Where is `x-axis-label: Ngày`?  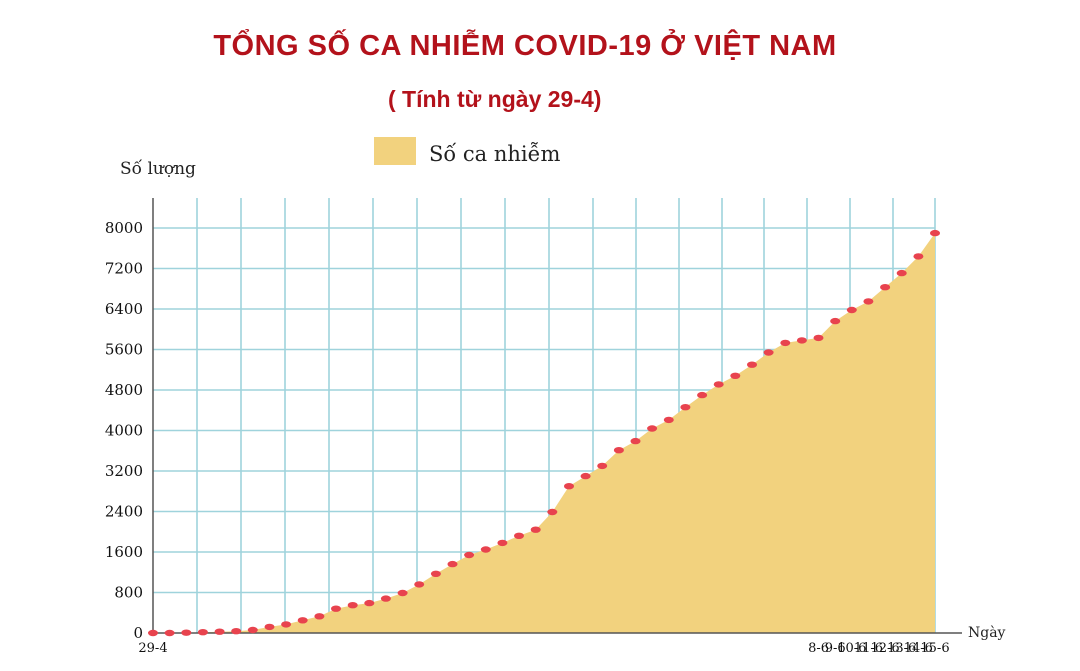 x-axis-label: Ngày is located at coordinates (987, 633).